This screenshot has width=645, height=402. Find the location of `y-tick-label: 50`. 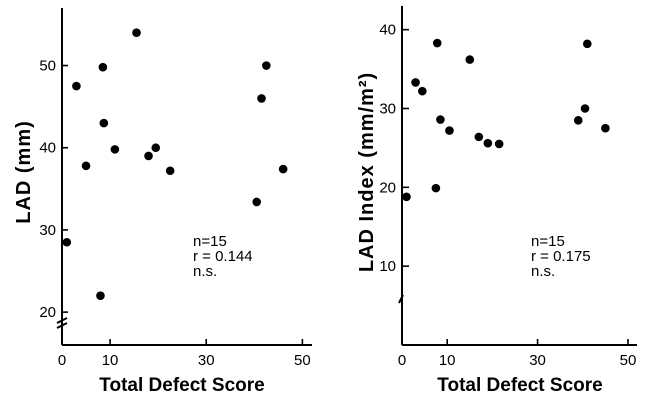

y-tick-label: 50 is located at coordinates (47, 66).